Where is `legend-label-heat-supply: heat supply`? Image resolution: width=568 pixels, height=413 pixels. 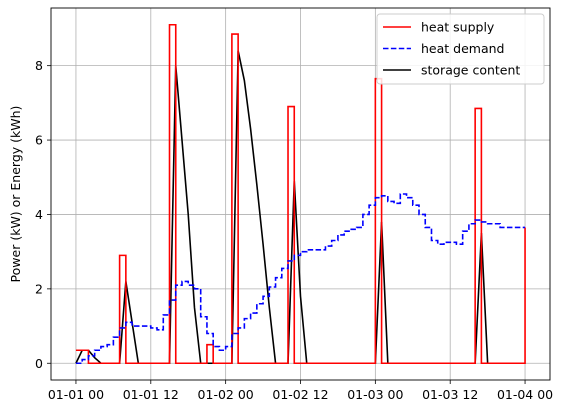 legend-label-heat-supply: heat supply is located at coordinates (458, 27).